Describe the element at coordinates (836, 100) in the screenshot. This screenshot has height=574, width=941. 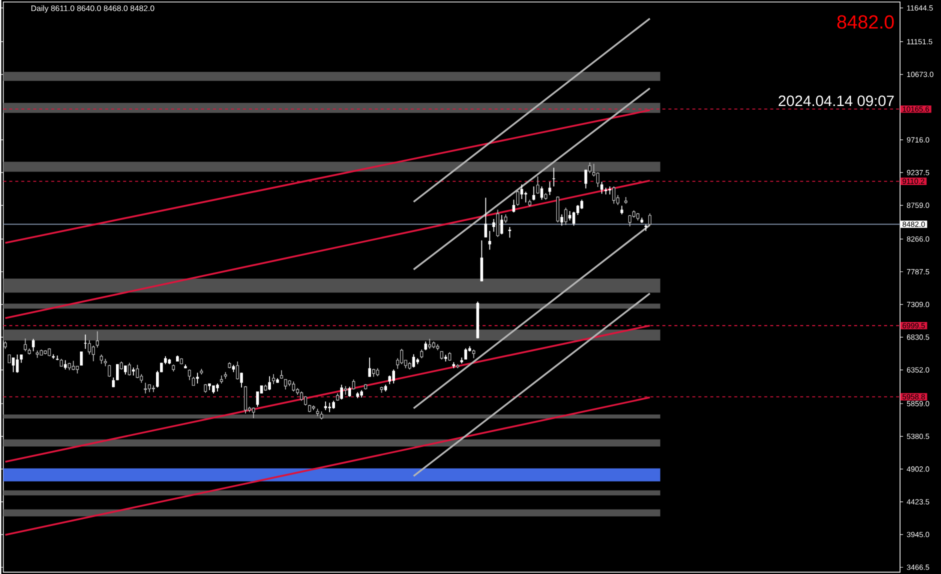
I see `annotation: 2024.04.14 09:07` at that location.